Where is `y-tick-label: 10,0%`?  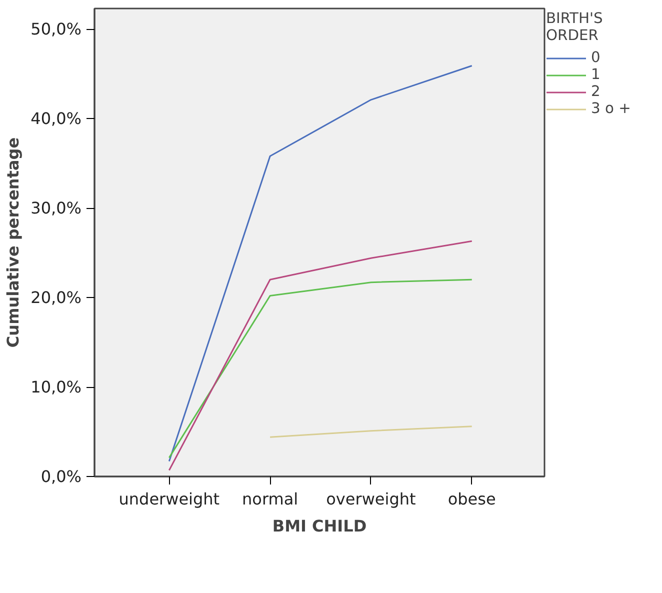 y-tick-label: 10,0% is located at coordinates (56, 387).